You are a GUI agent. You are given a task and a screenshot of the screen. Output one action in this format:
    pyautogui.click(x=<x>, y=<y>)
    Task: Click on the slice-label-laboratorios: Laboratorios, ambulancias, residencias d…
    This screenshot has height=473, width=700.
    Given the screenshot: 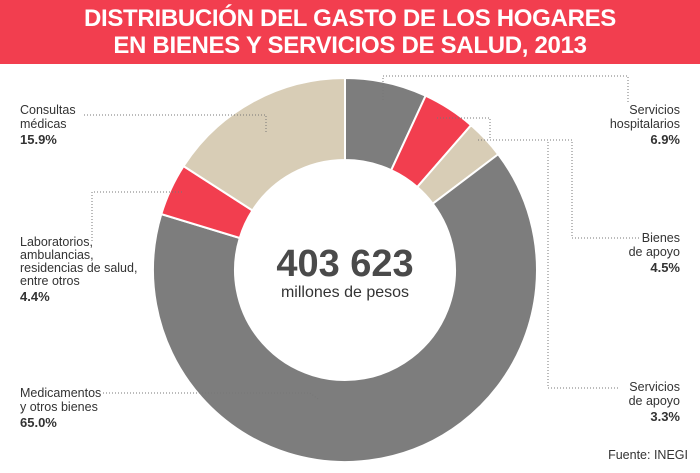 What is the action you would take?
    pyautogui.click(x=78, y=269)
    